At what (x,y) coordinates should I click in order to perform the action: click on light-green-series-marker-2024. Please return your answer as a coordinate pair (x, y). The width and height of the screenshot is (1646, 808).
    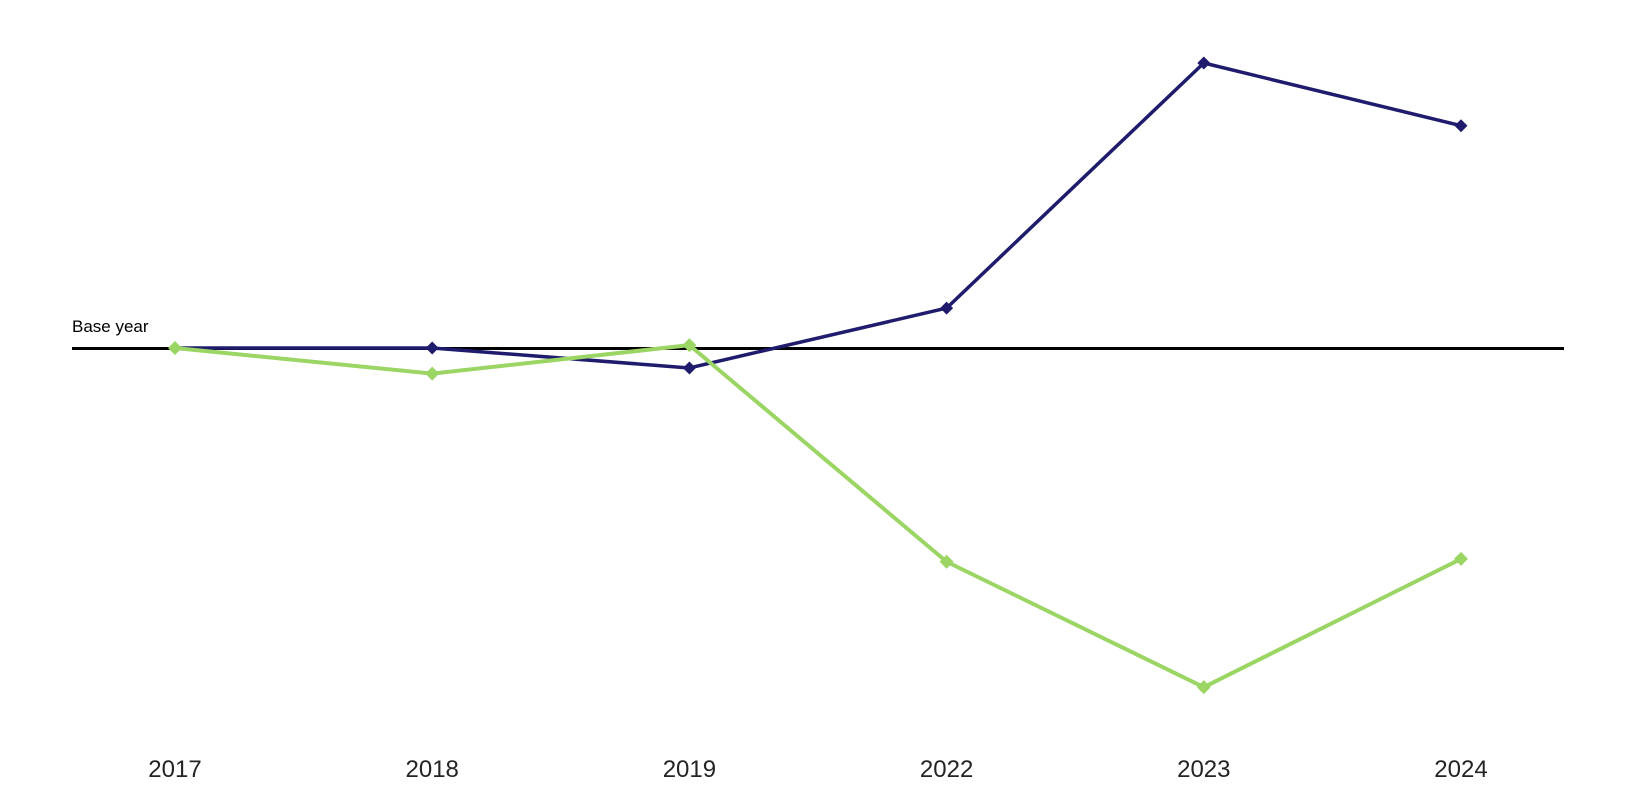
    Looking at the image, I should click on (1461, 558).